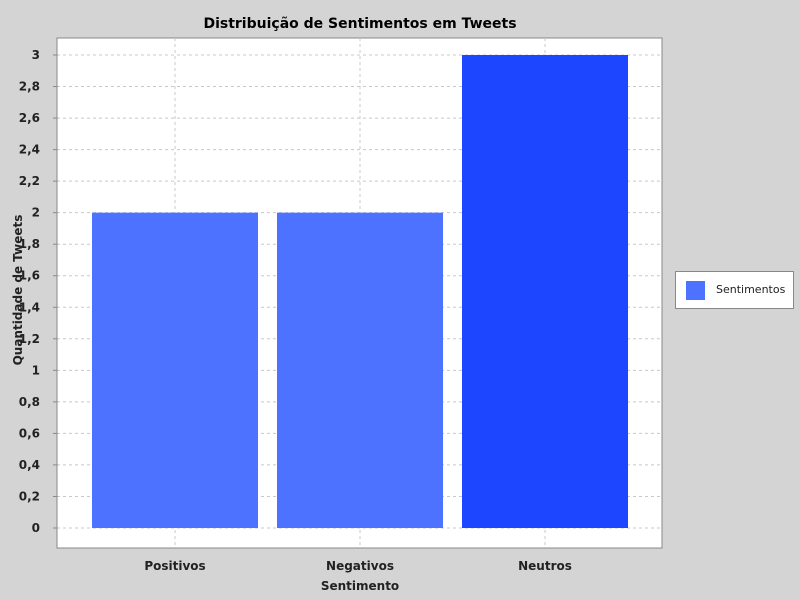  I want to click on y-tick-label: 1, so click(36, 370).